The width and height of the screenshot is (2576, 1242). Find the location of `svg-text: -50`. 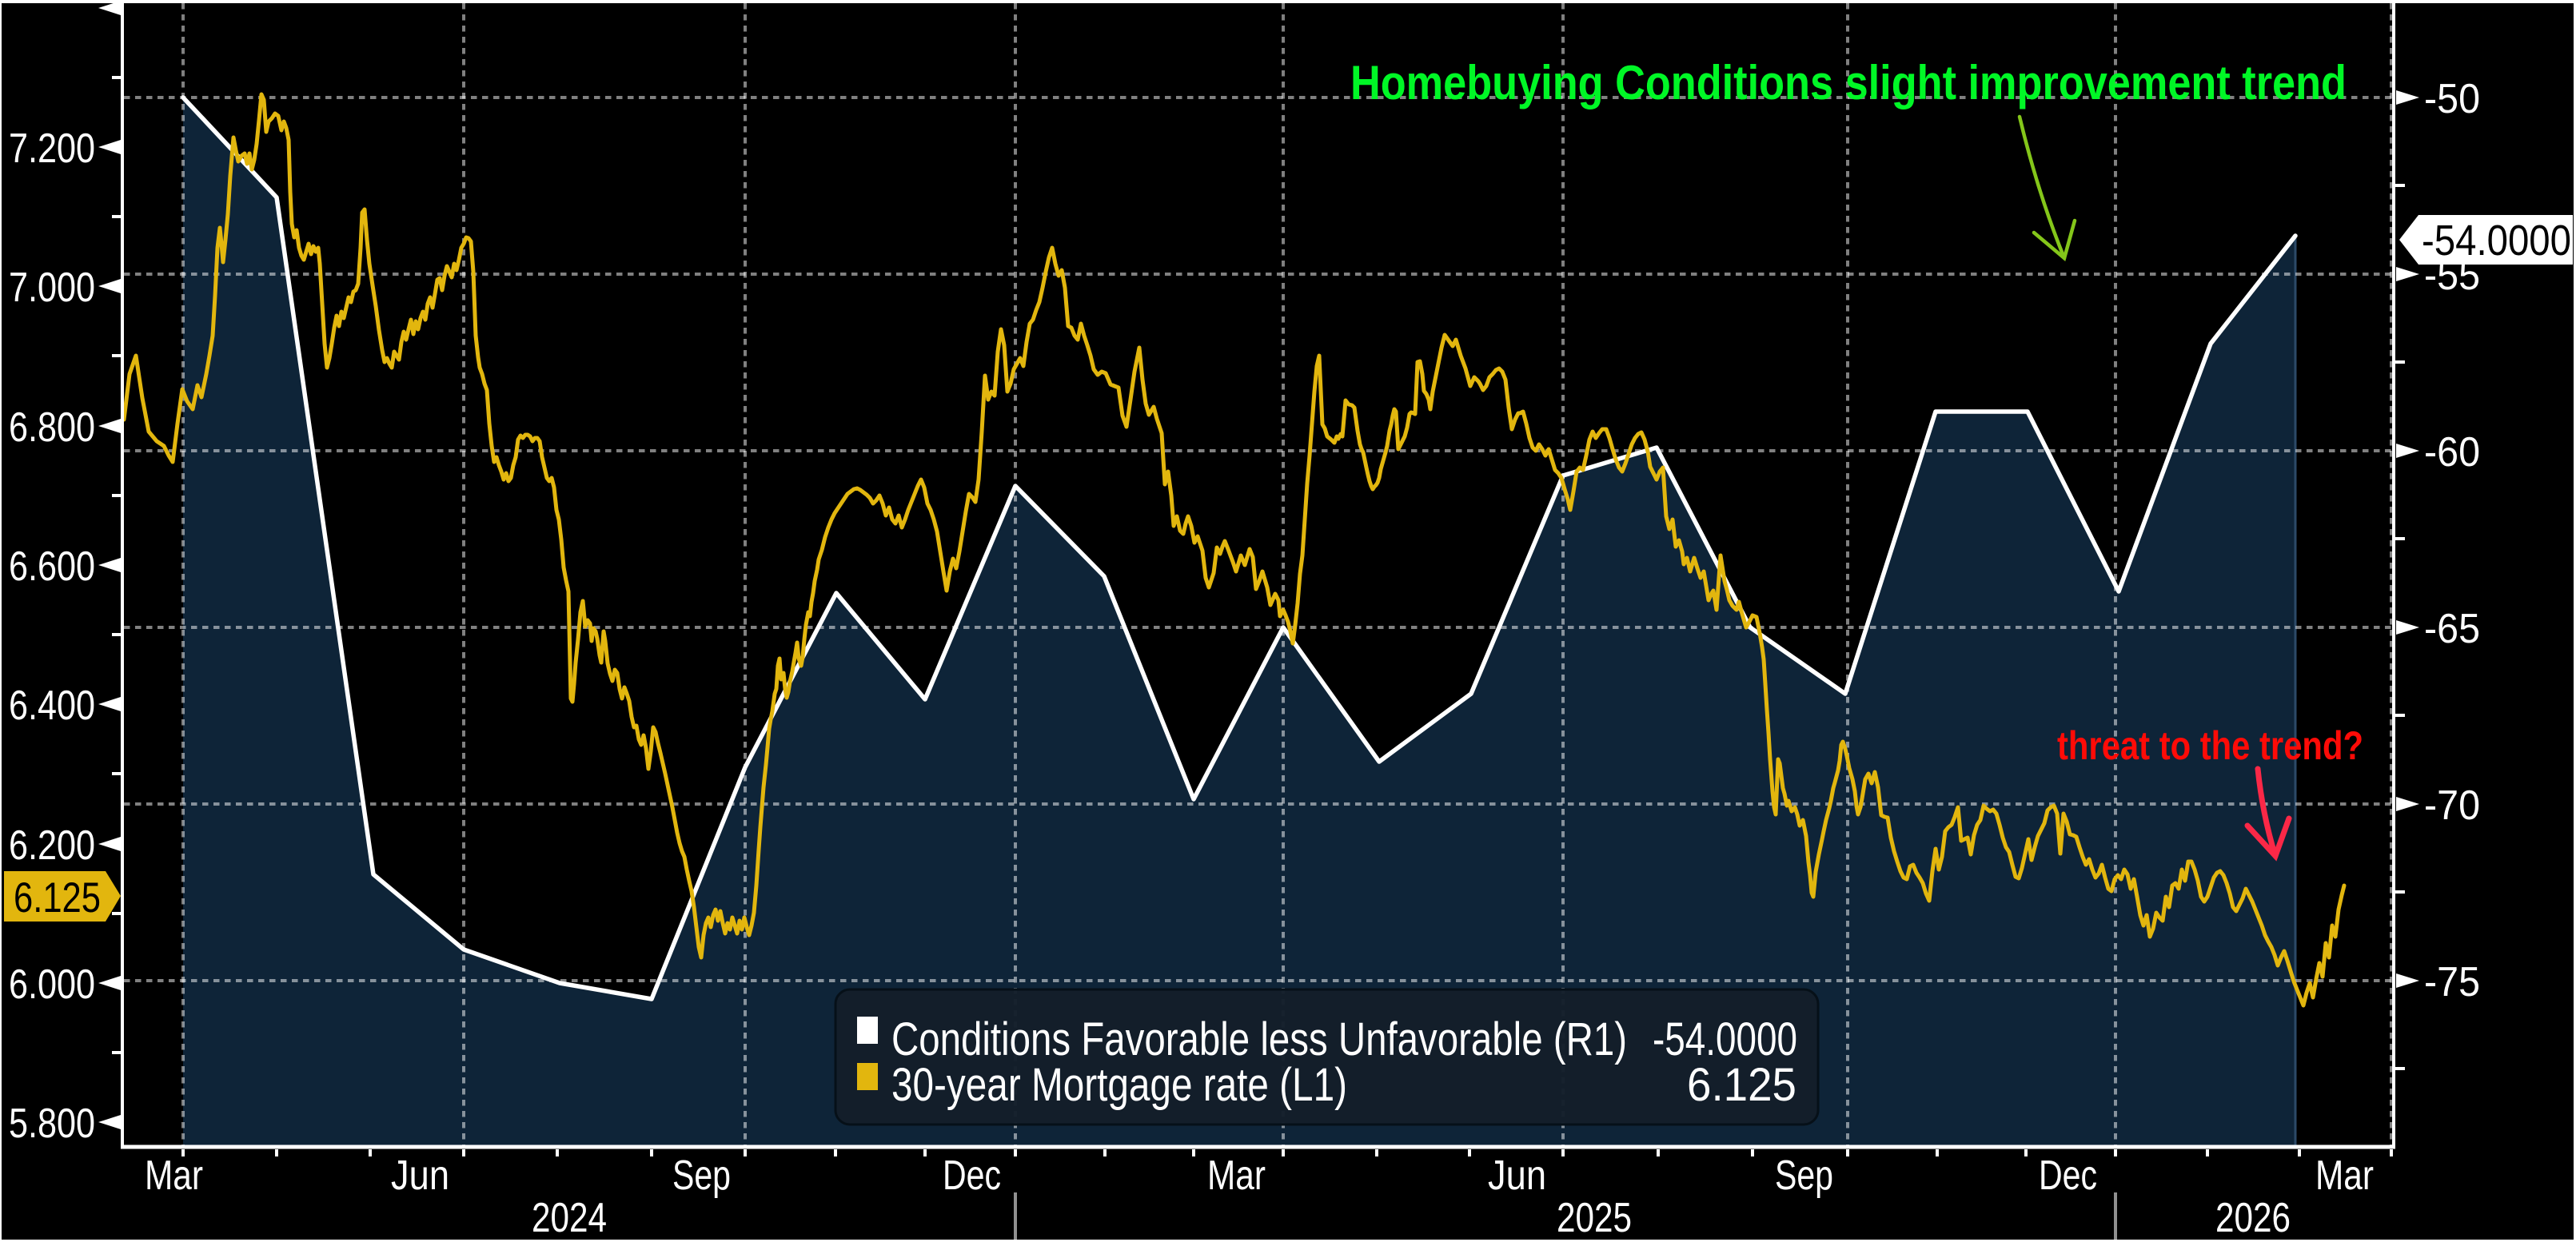

svg-text: -50 is located at coordinates (2452, 99).